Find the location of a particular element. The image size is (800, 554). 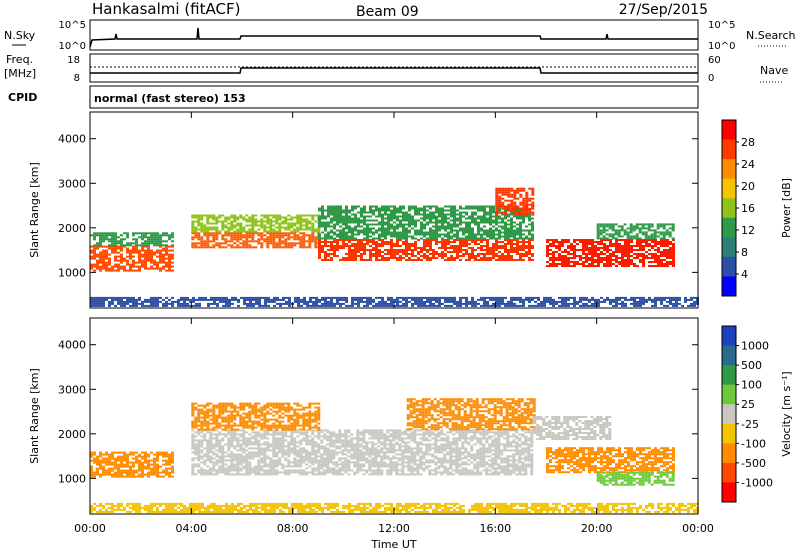

power-colorbar: 28 24 20 16 12 8 4 Power [dB] is located at coordinates (757, 208).